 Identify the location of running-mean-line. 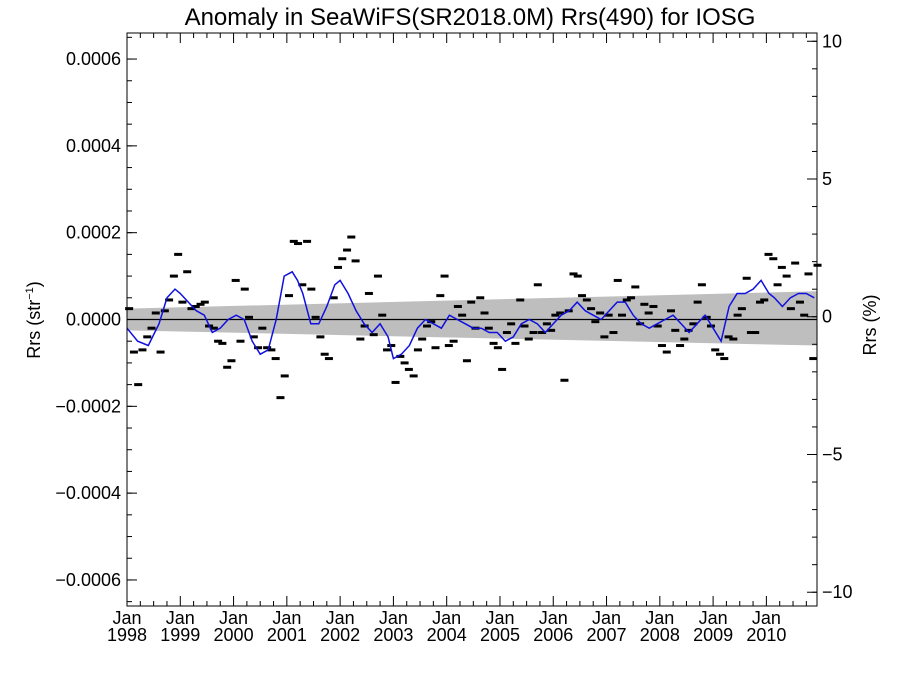
(470, 315).